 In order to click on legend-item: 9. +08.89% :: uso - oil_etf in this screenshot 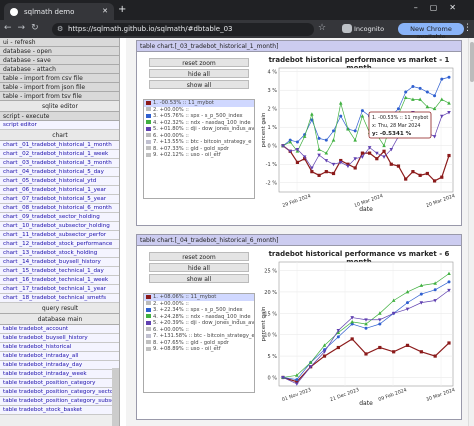, I will do `click(199, 349)`.